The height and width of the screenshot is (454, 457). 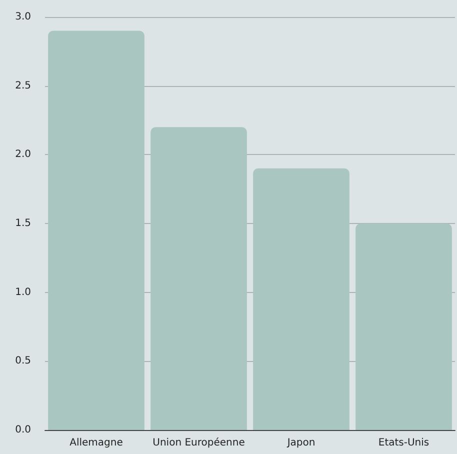 What do you see at coordinates (23, 154) in the screenshot?
I see `y-tick-label: 2.0` at bounding box center [23, 154].